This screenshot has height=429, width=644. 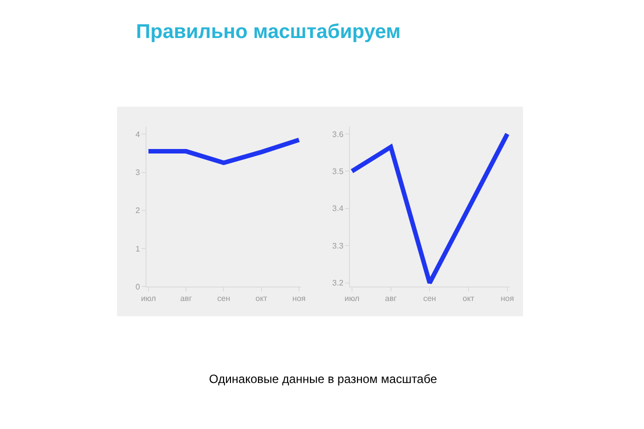 I want to click on y-tick-label: 3.6, so click(x=338, y=134).